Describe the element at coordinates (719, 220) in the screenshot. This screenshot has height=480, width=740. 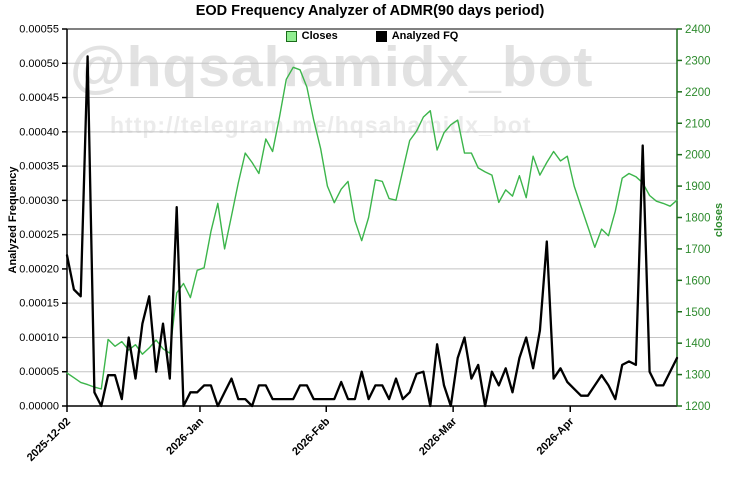
I see `right-axis-title: closes` at that location.